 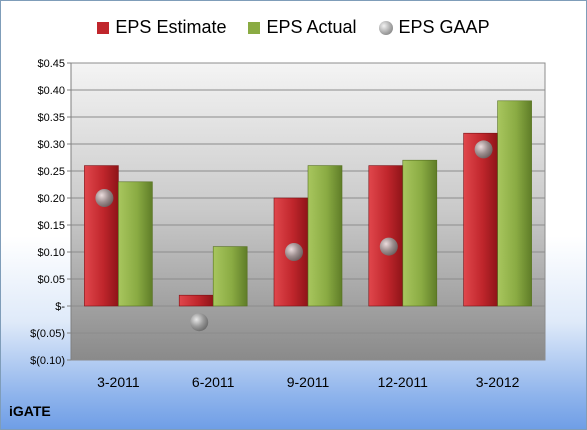 I want to click on y-tick-label: $(0.10), so click(x=47, y=361).